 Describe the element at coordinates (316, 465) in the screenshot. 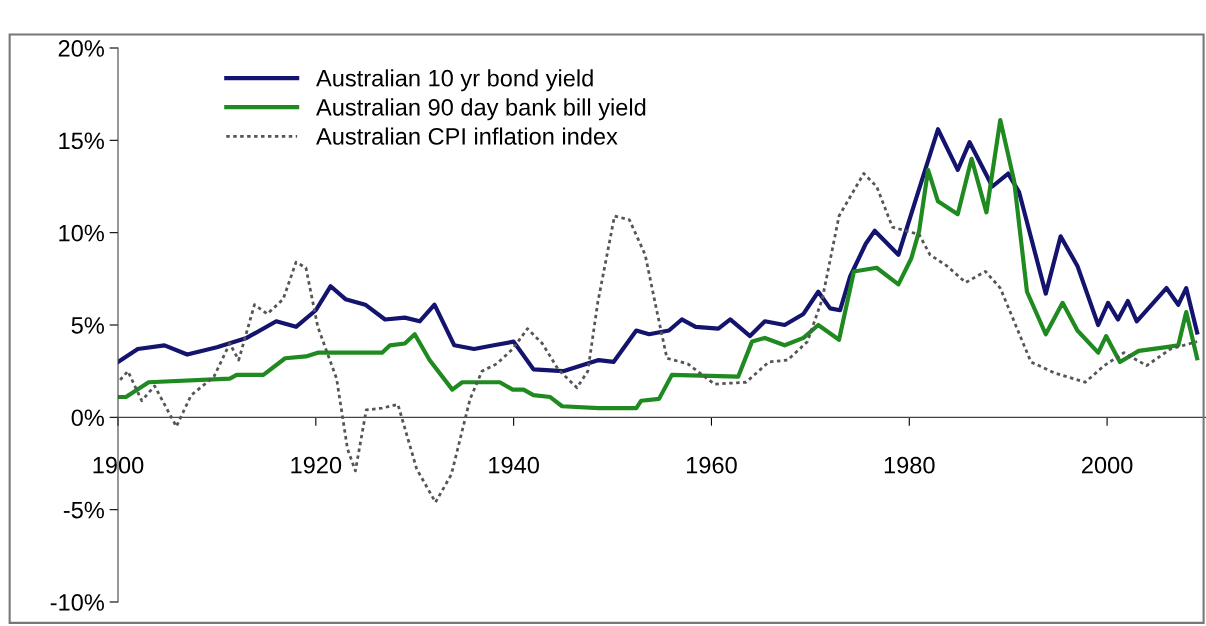

I see `x-tick-label: 1920` at that location.